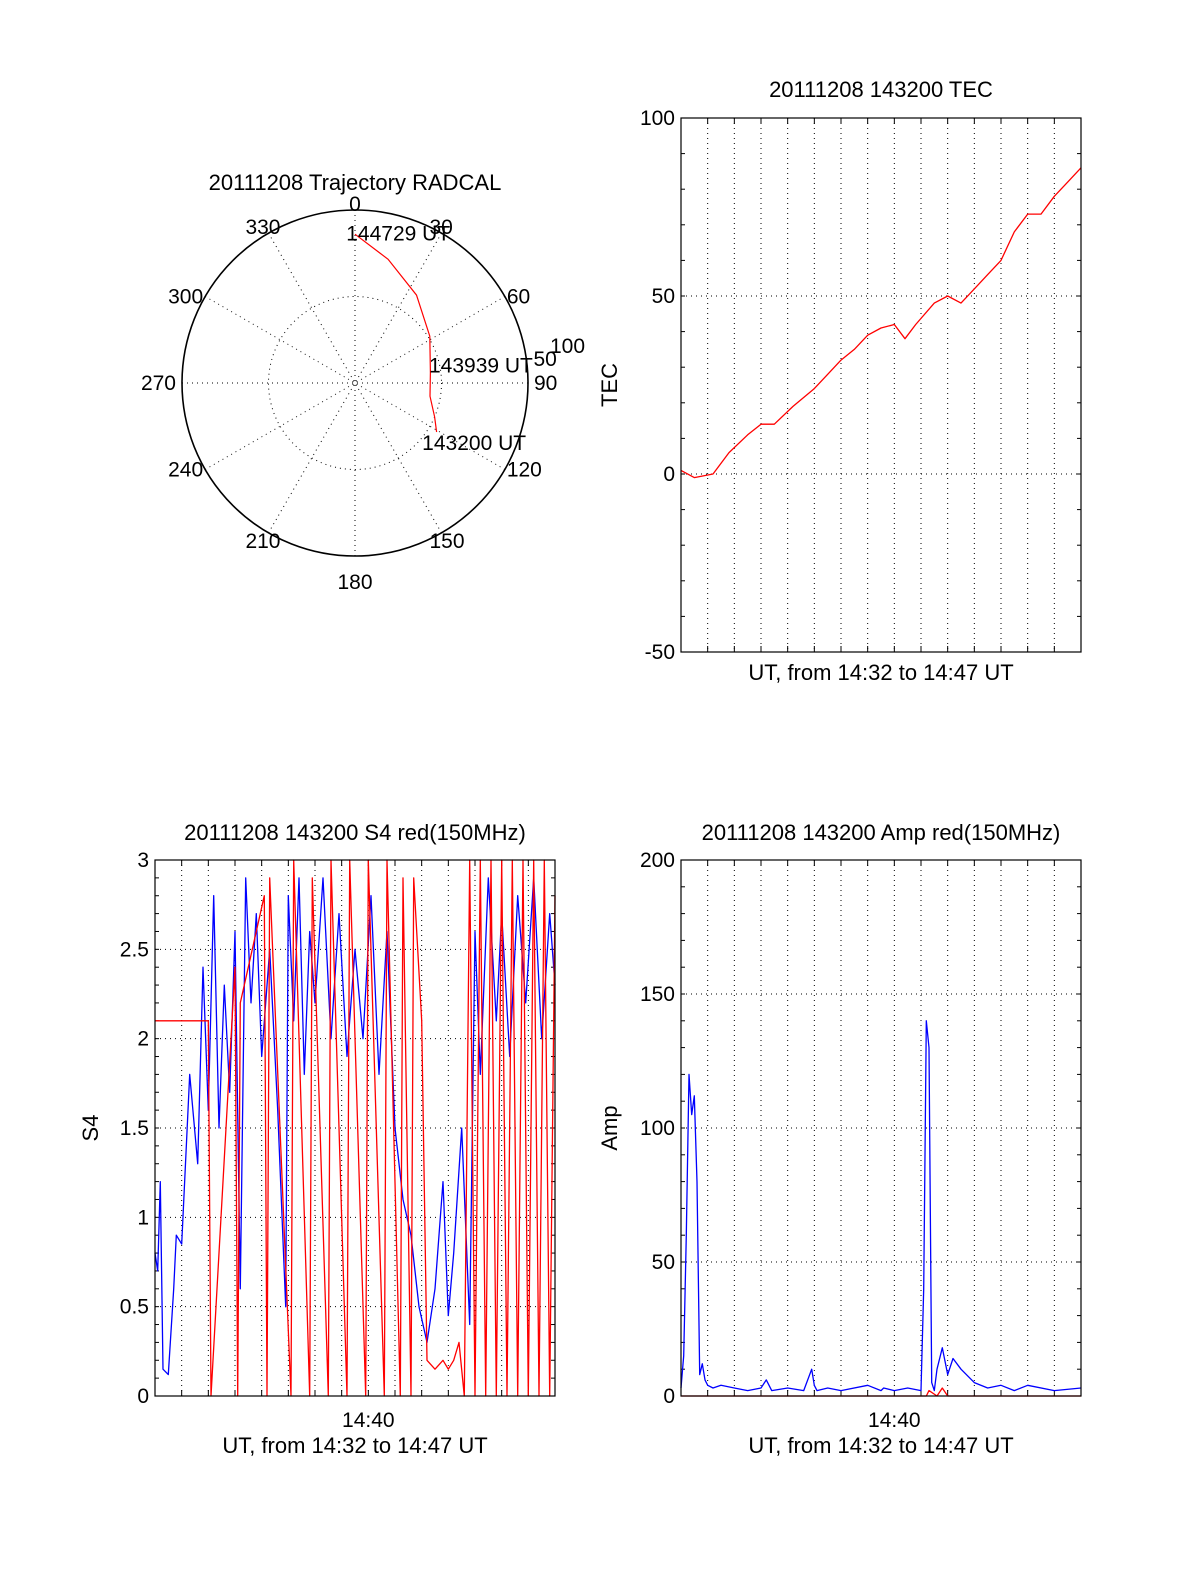  What do you see at coordinates (663, 1262) in the screenshot?
I see `amp-ytick-label: 50` at bounding box center [663, 1262].